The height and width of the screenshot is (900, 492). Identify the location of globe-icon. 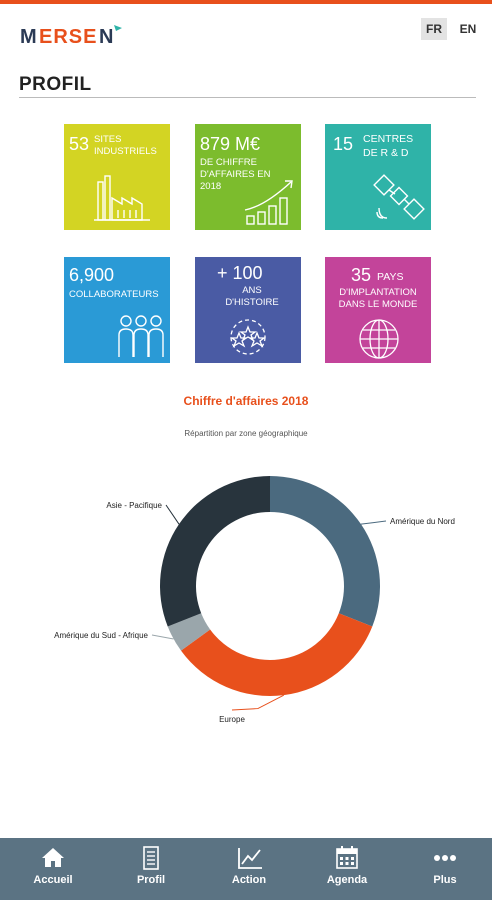
(379, 339).